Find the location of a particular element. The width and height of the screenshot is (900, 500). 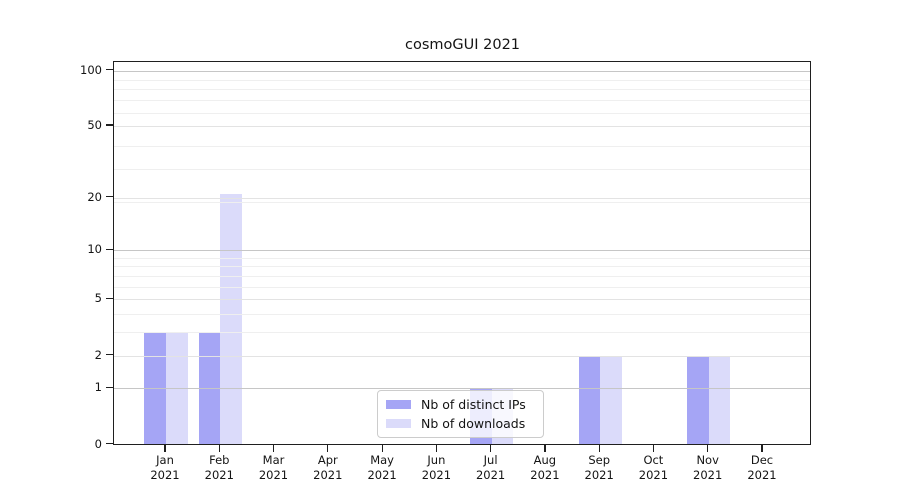

x-tick-label-feb: Feb 2021 is located at coordinates (219, 467).